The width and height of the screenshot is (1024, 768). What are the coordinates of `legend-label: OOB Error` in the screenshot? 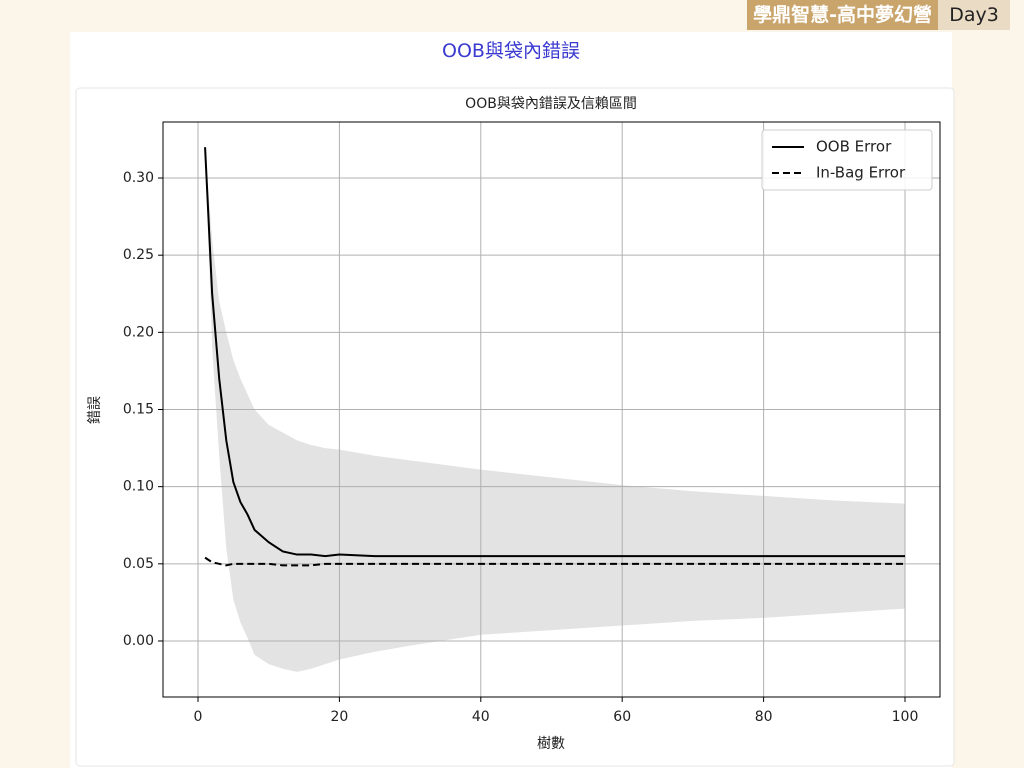 It's located at (854, 147).